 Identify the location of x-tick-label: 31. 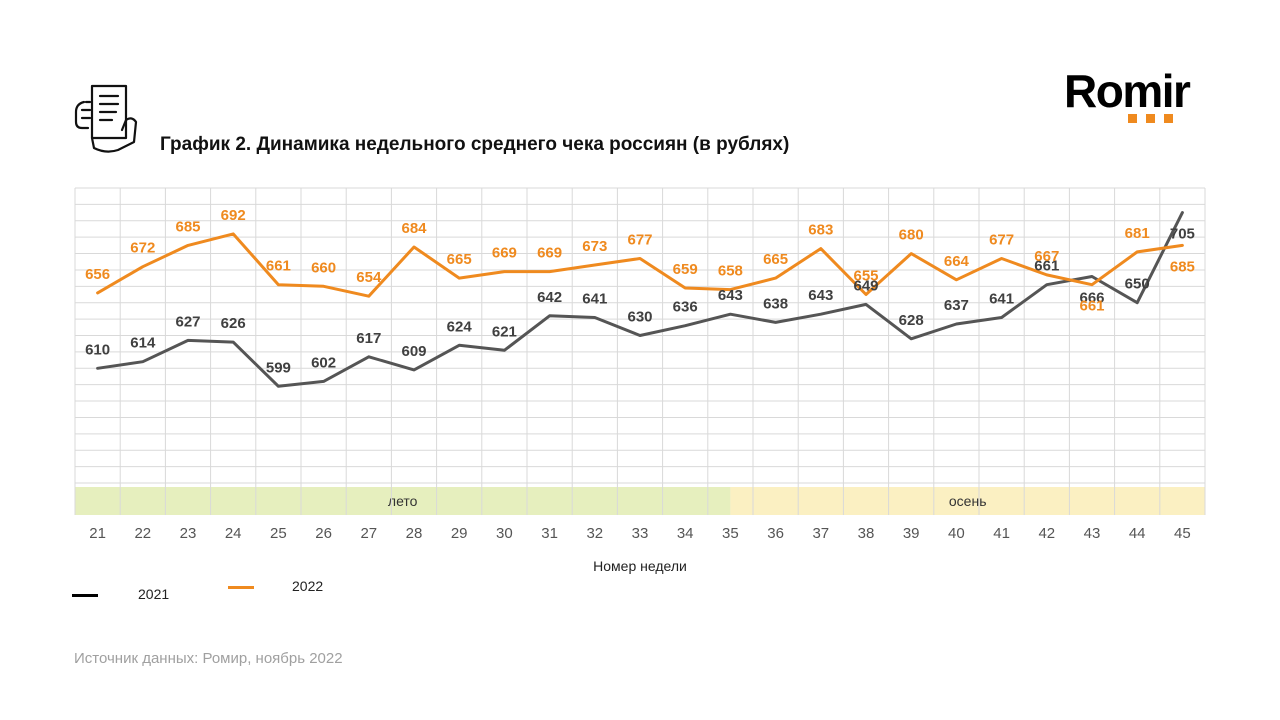
(549, 533).